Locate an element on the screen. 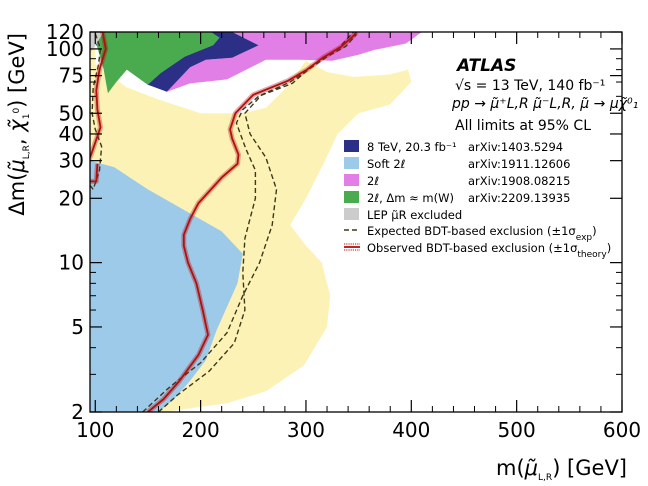  y-axis-title: Δm(μ̃L,R, χ̃10) [GeV] is located at coordinates (18, 124).